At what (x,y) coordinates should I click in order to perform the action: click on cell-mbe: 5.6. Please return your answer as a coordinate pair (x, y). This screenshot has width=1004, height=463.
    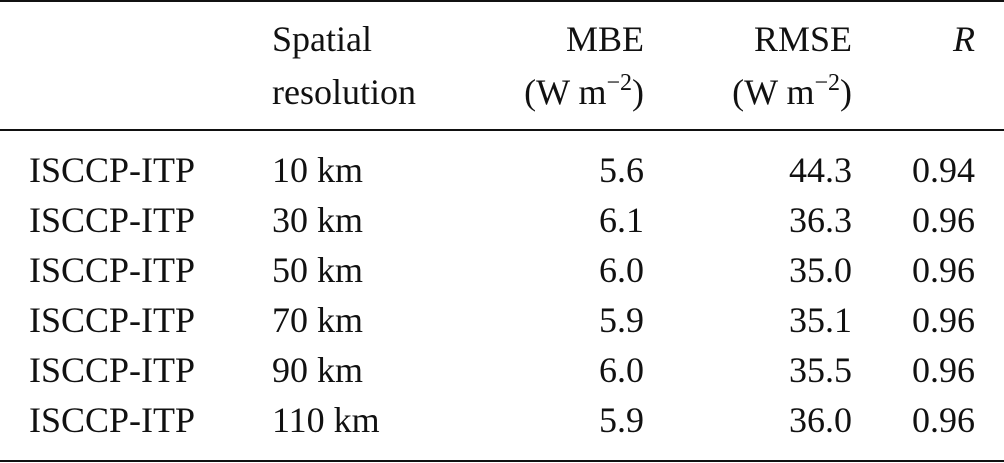
    Looking at the image, I should click on (621, 170).